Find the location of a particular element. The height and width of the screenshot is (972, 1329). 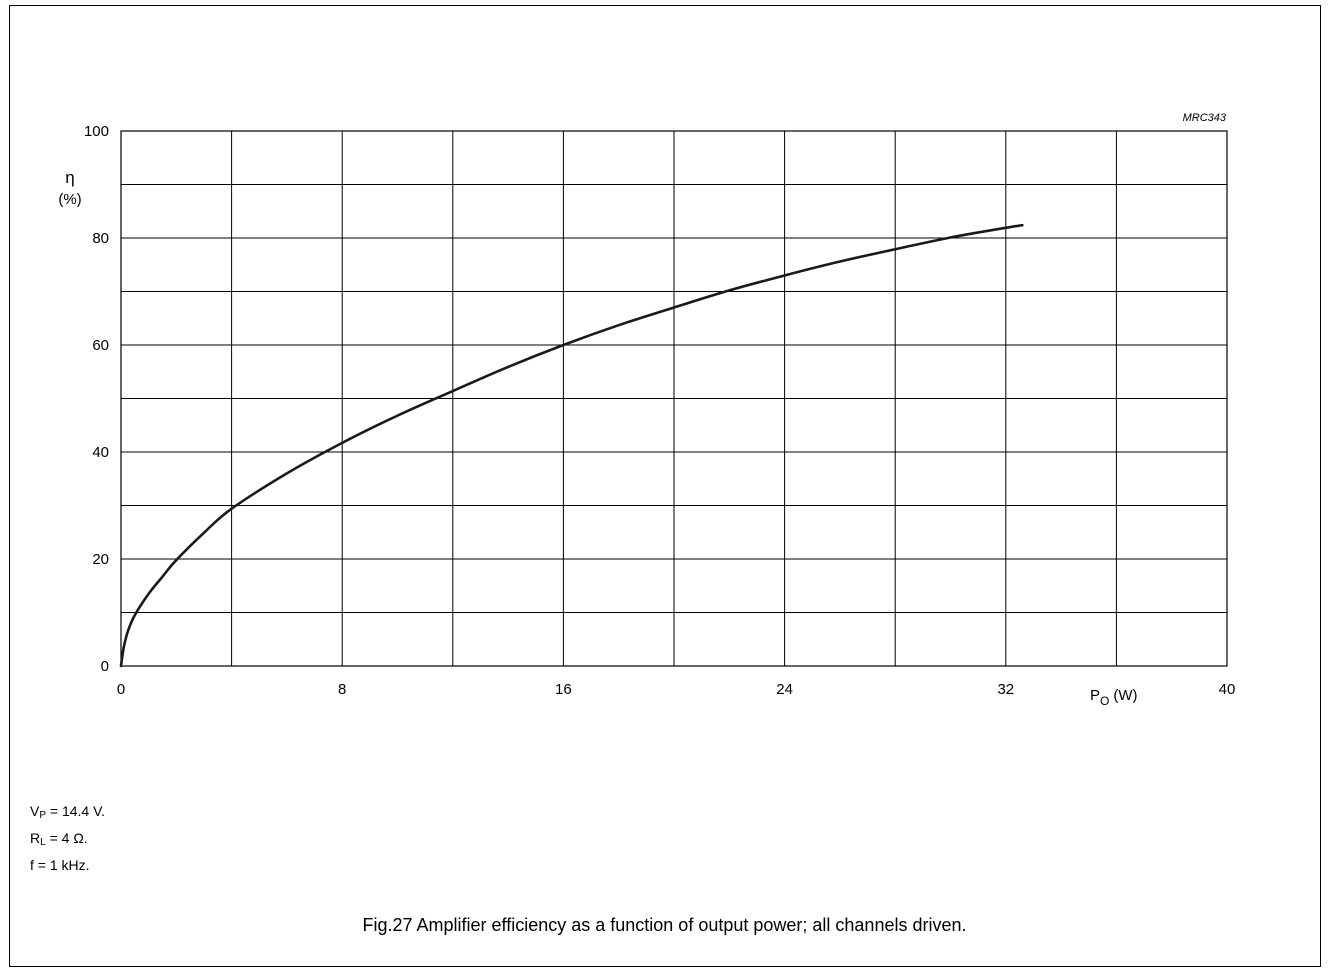

y-tick-label: 0 is located at coordinates (105, 666).